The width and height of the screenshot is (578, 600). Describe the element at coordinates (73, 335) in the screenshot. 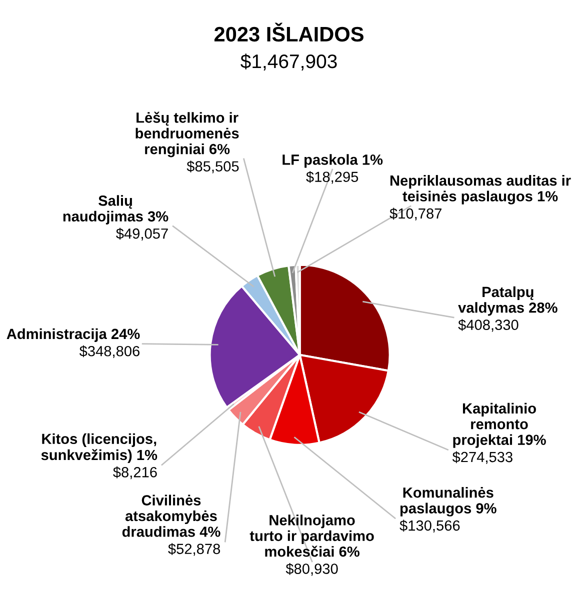

I see `slice-label: Administracija 24%` at that location.